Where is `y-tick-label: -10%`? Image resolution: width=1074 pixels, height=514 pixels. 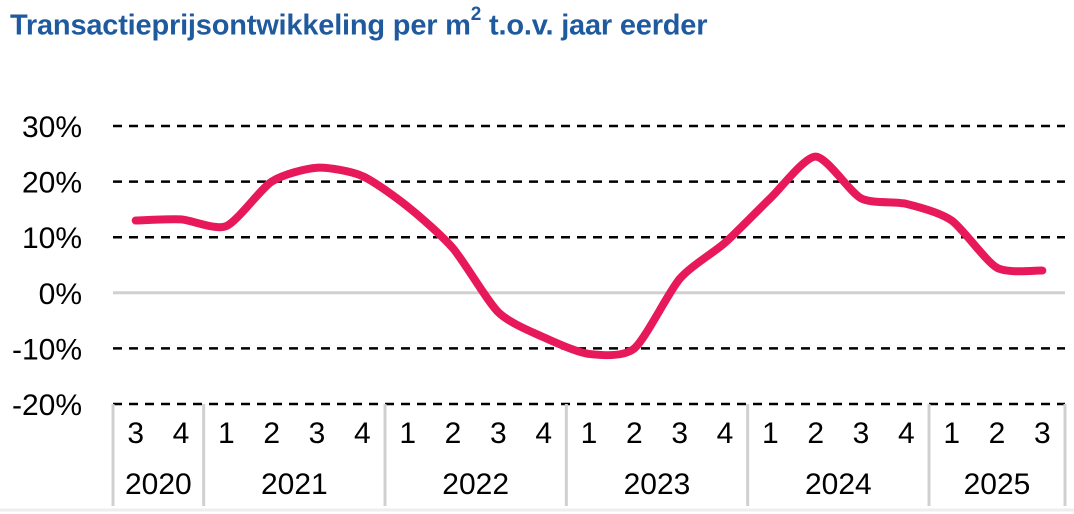
y-tick-label: -10% is located at coordinates (47, 349).